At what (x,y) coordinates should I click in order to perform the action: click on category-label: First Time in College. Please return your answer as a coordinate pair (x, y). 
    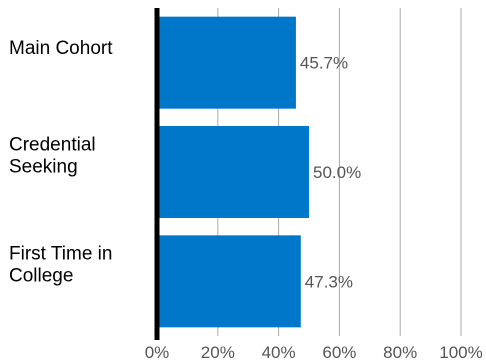
    Looking at the image, I should click on (60, 265).